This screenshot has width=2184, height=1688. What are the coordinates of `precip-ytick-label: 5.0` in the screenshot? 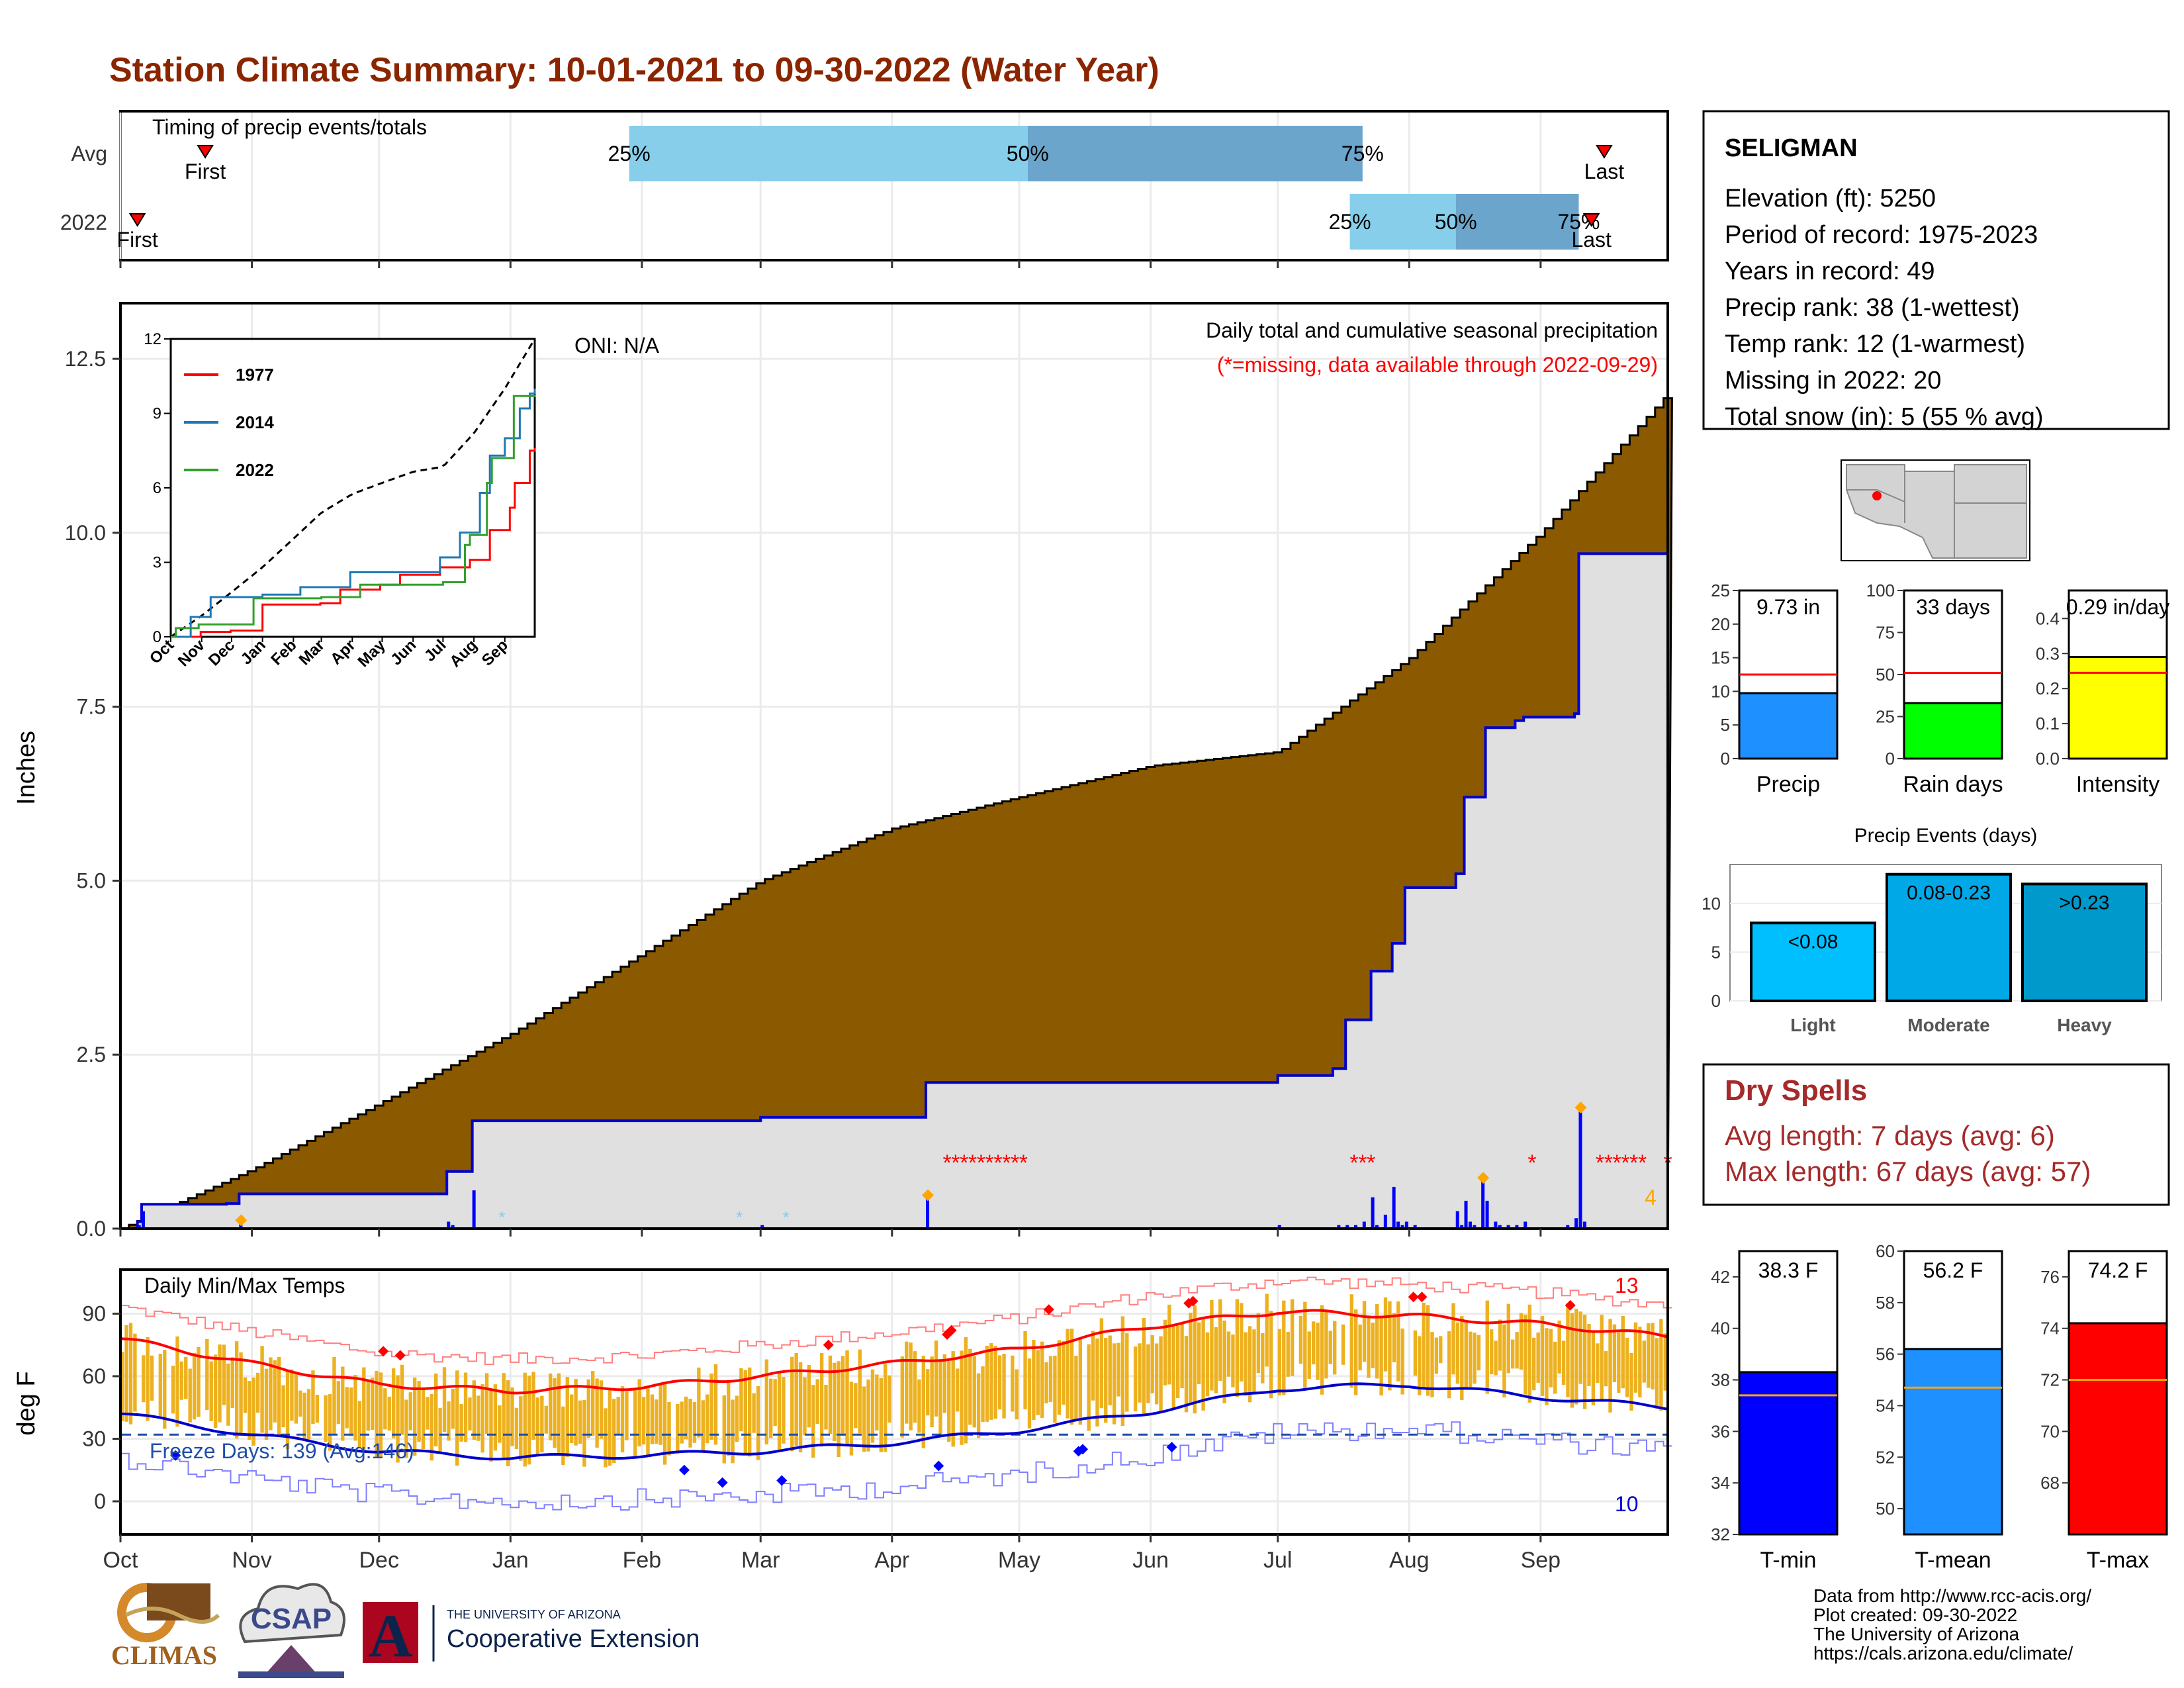 It's located at (92, 880).